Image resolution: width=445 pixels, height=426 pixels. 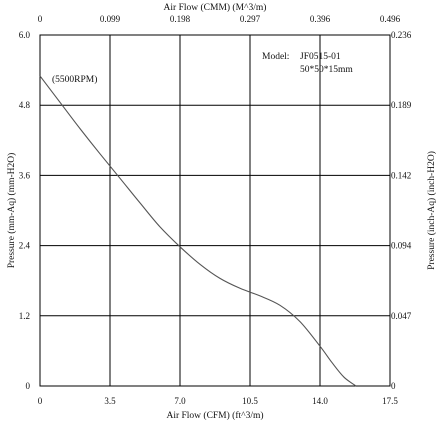 I want to click on left-tick-label: 3.6, so click(x=25, y=175).